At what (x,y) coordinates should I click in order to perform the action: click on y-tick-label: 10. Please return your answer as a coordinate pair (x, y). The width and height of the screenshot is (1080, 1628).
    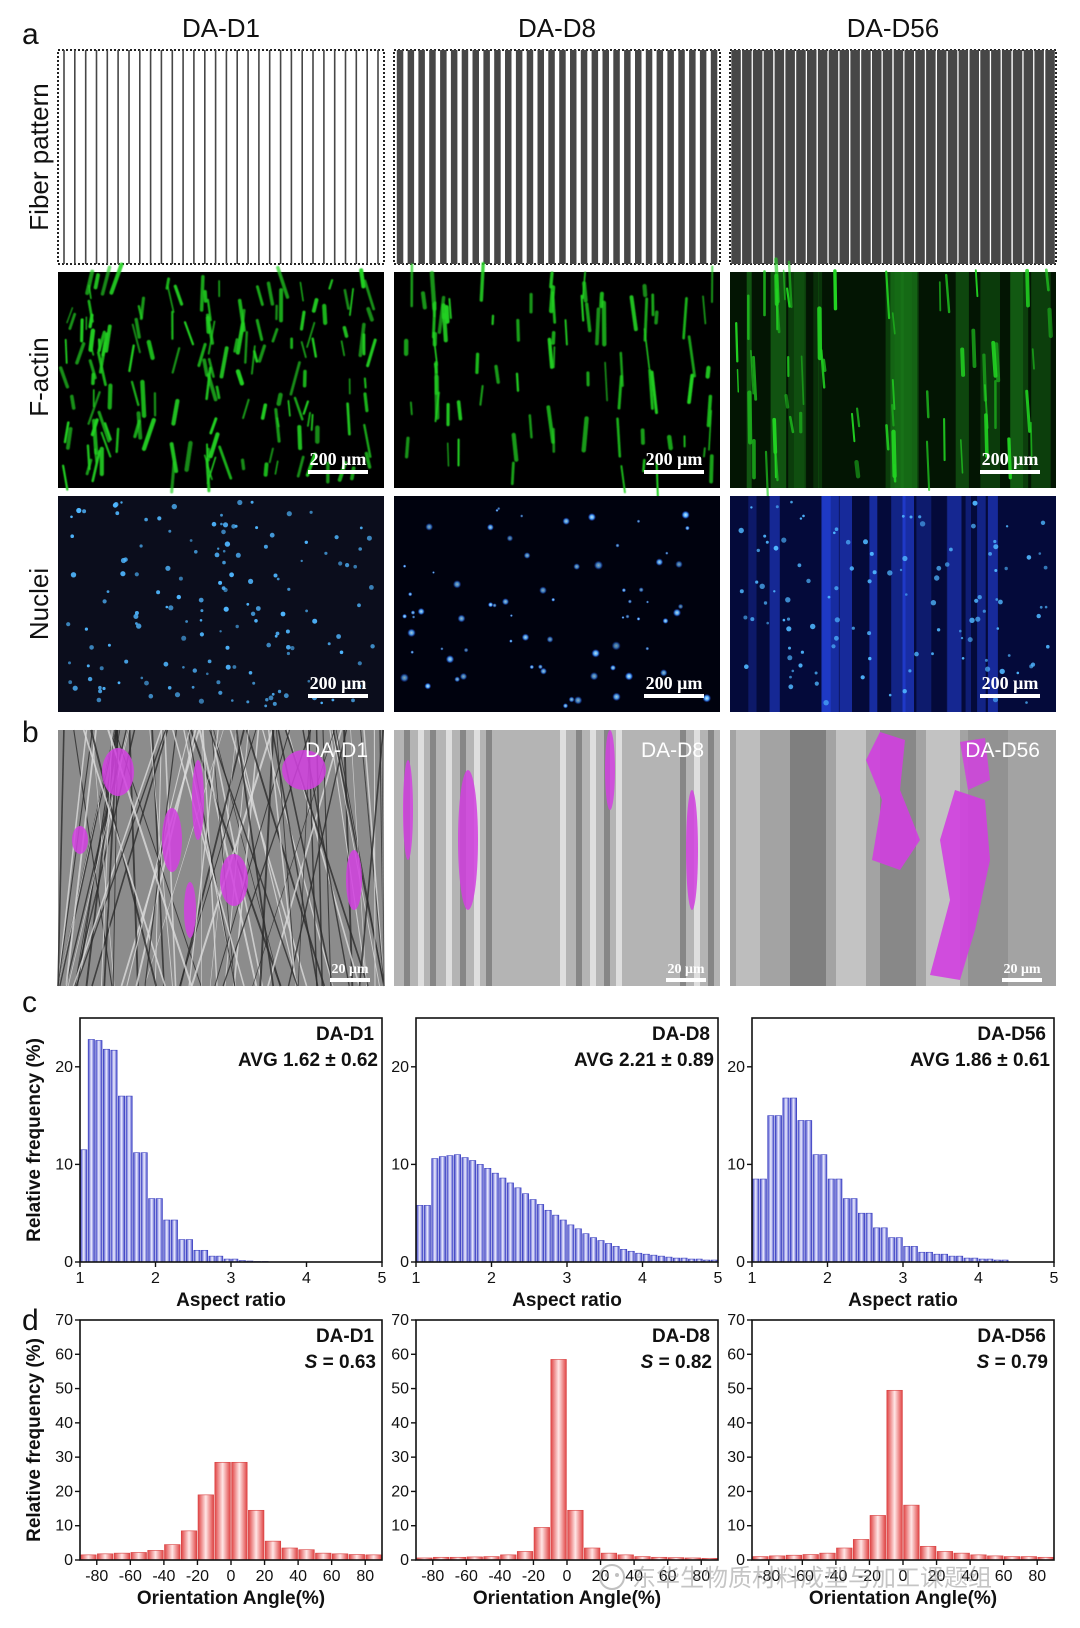
    Looking at the image, I should click on (64, 1526).